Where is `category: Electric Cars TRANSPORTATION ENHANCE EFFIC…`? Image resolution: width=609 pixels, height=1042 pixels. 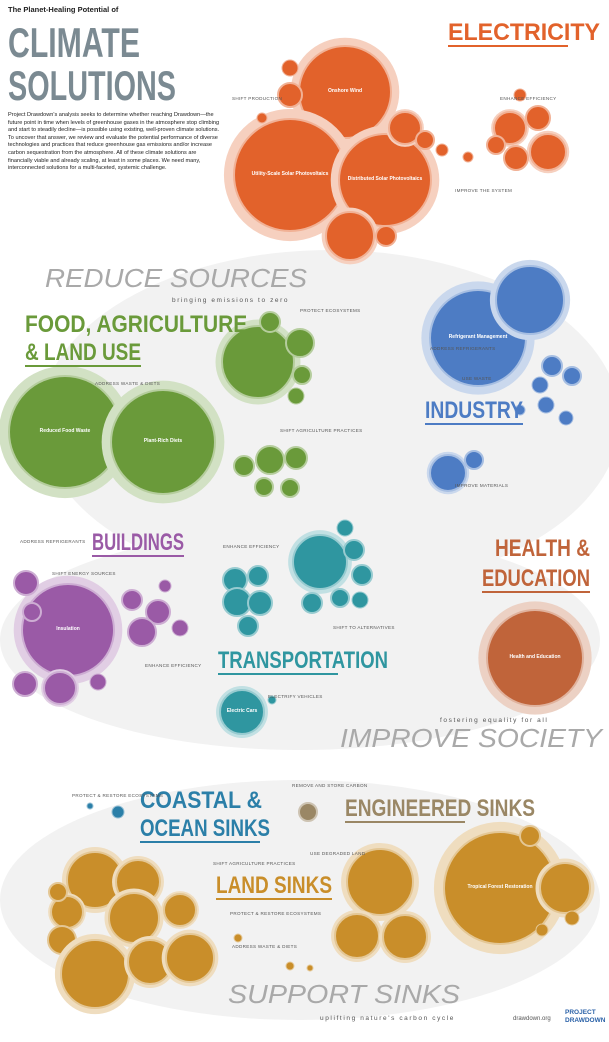
category: Electric Cars TRANSPORTATION ENHANCE EFFIC… is located at coordinates (305, 628).